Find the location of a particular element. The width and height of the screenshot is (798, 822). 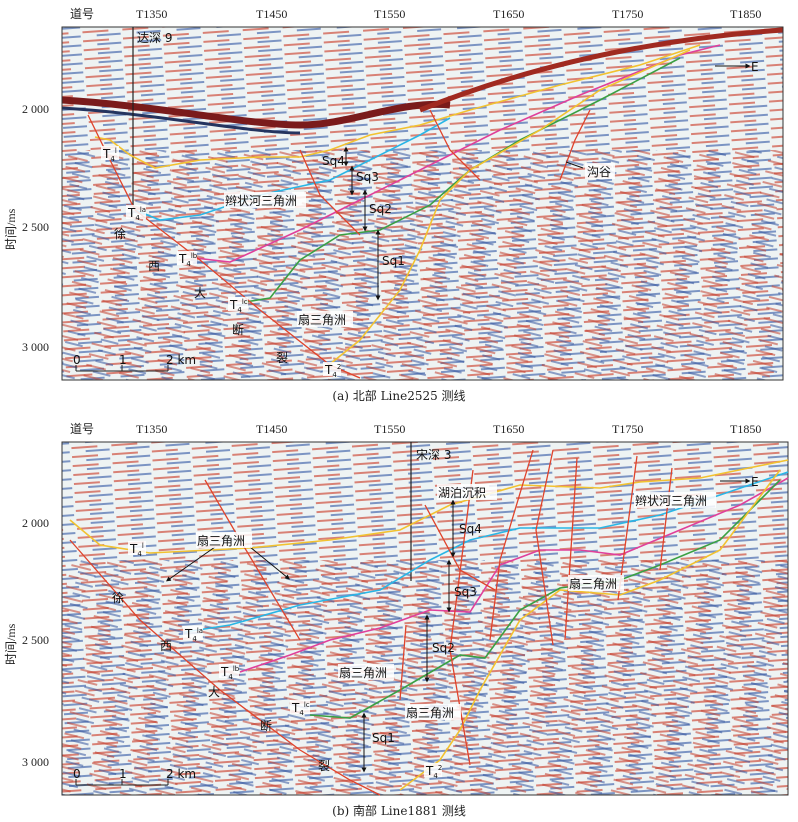

well-label: 达深 9 is located at coordinates (154, 38).